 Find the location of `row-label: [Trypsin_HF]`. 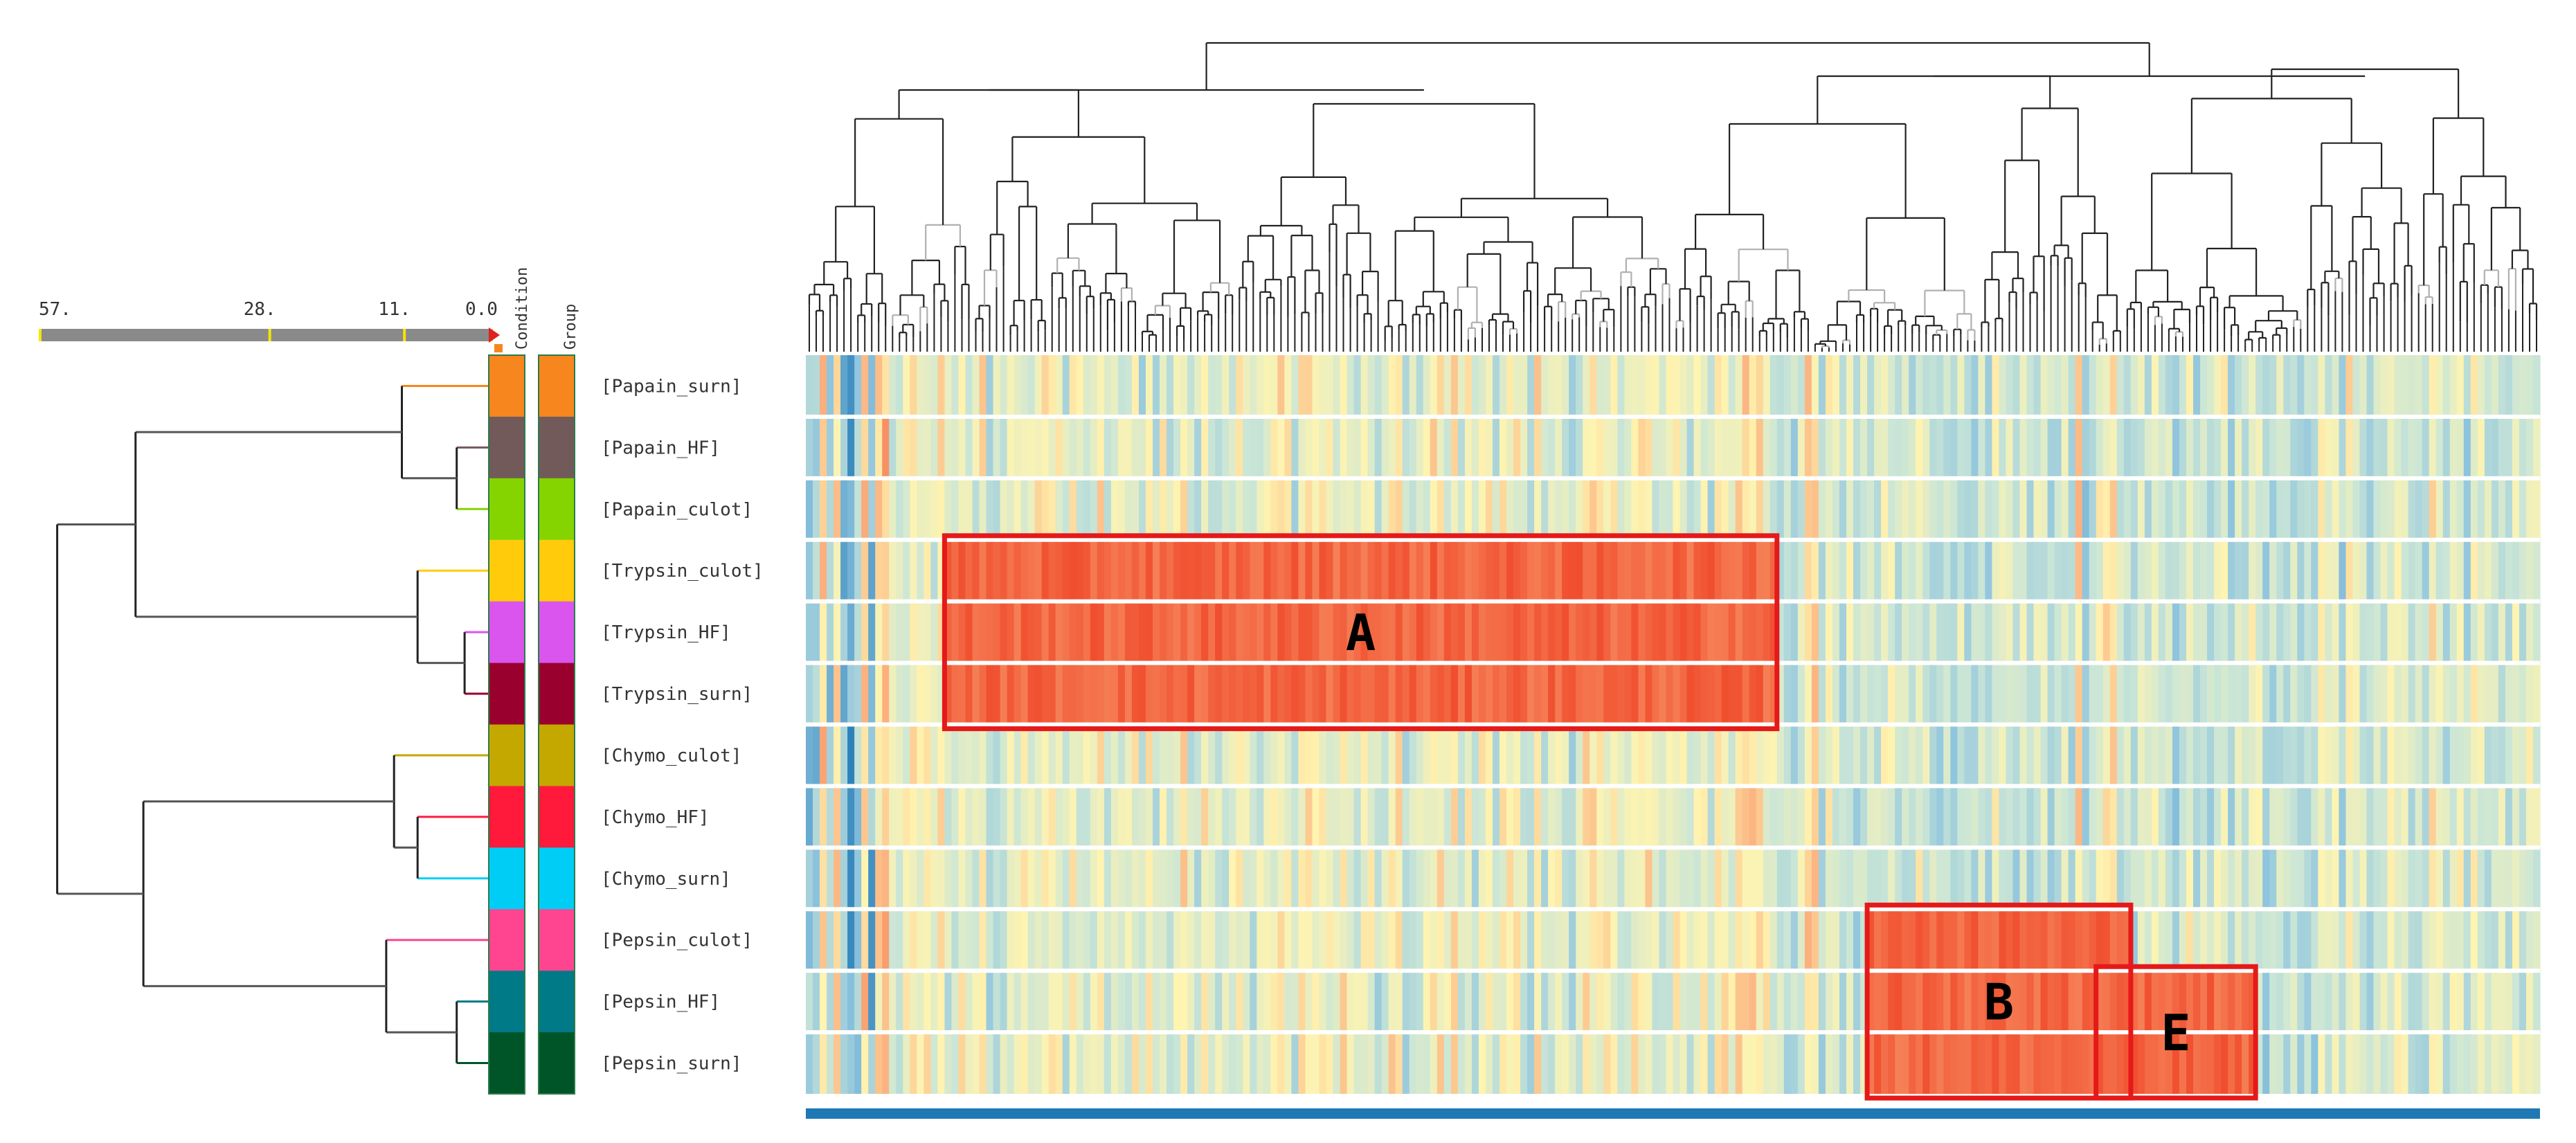

row-label: [Trypsin_HF] is located at coordinates (666, 632).